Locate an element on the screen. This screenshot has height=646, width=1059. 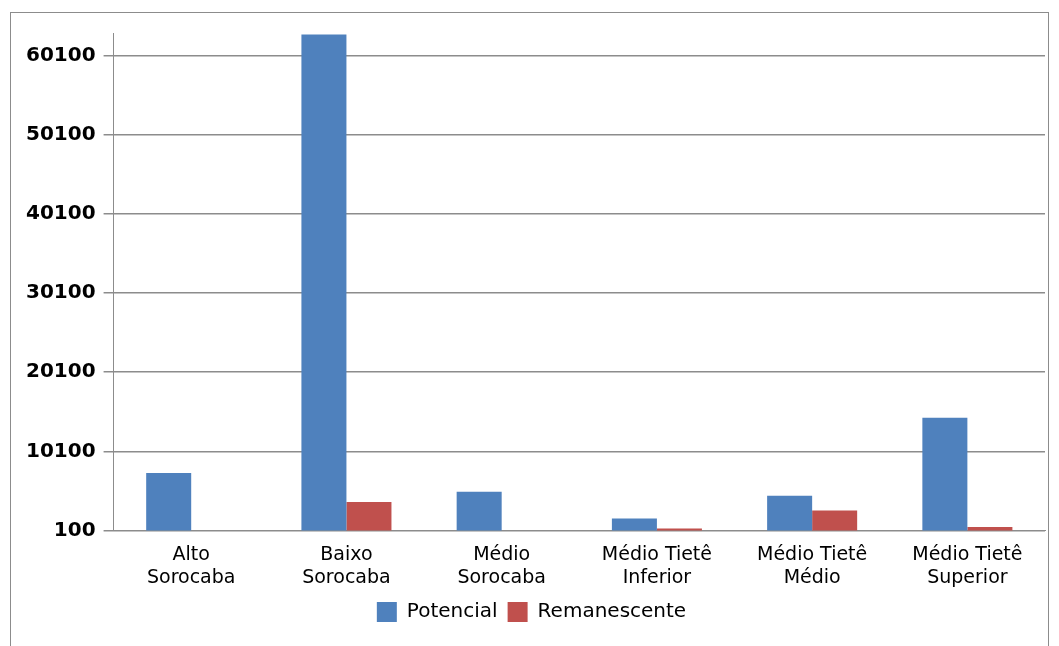
x-tick-label: Médio Sorocaba is located at coordinates (501, 564).